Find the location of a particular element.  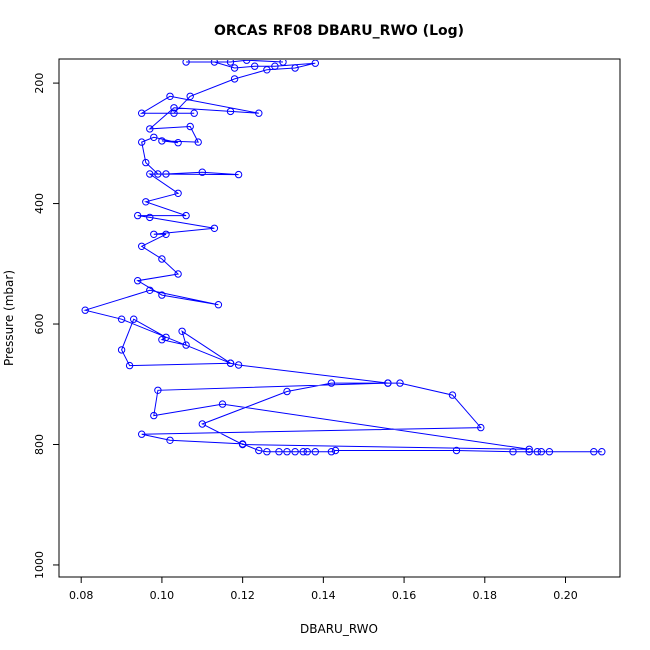

y-tick-label: 800 is located at coordinates (39, 444).